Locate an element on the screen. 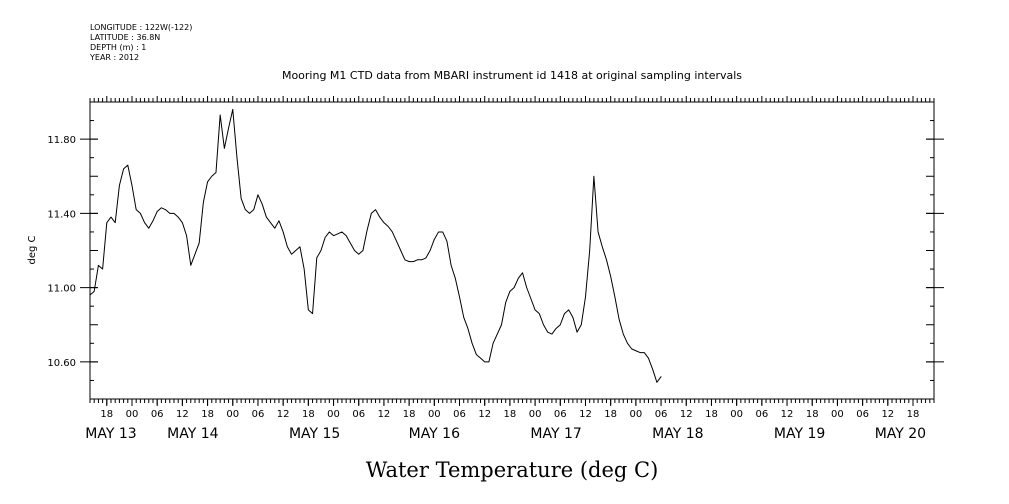  x-date-label: MAY 17 is located at coordinates (555, 434).